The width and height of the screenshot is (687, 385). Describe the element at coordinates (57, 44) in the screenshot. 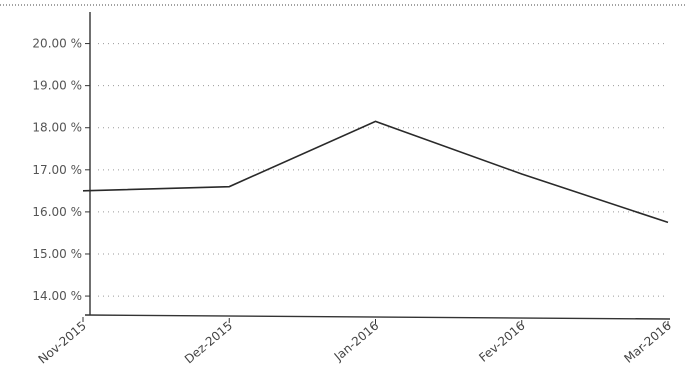

I see `y-tick-label: 20.00 %` at that location.